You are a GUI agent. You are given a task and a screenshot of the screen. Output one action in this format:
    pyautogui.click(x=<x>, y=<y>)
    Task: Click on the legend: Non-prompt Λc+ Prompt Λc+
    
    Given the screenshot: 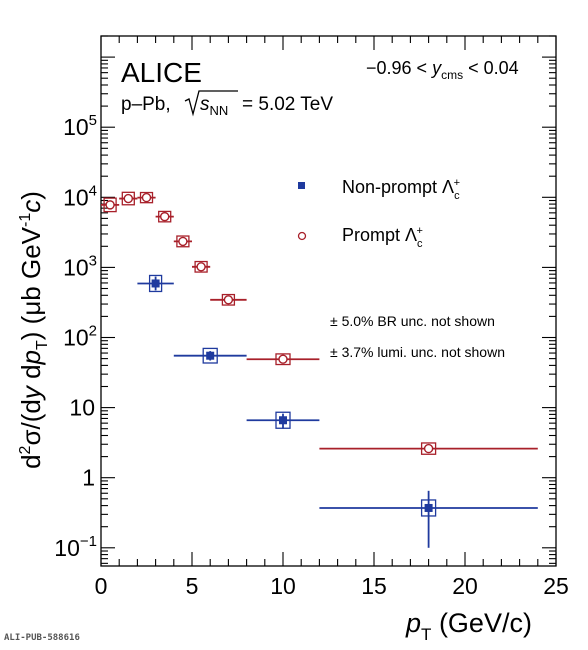 What is the action you would take?
    pyautogui.click(x=378, y=213)
    